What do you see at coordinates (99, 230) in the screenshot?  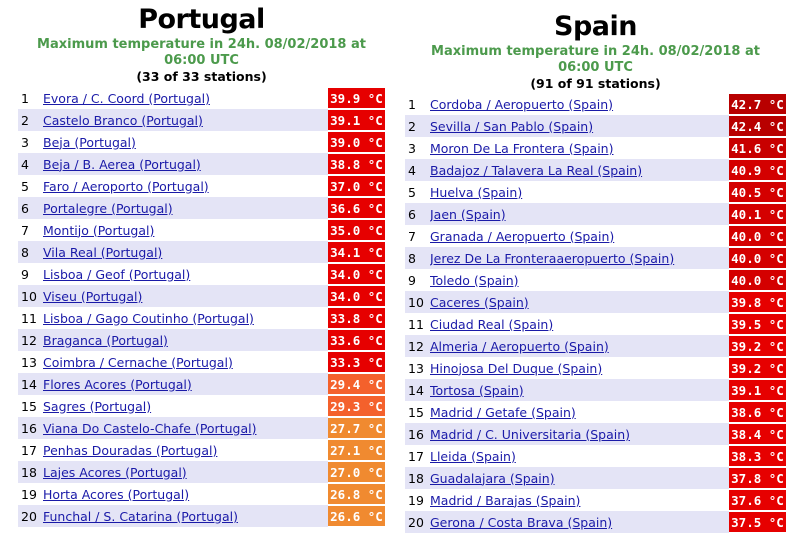 I see `station-link: Montijo (Portugal)` at bounding box center [99, 230].